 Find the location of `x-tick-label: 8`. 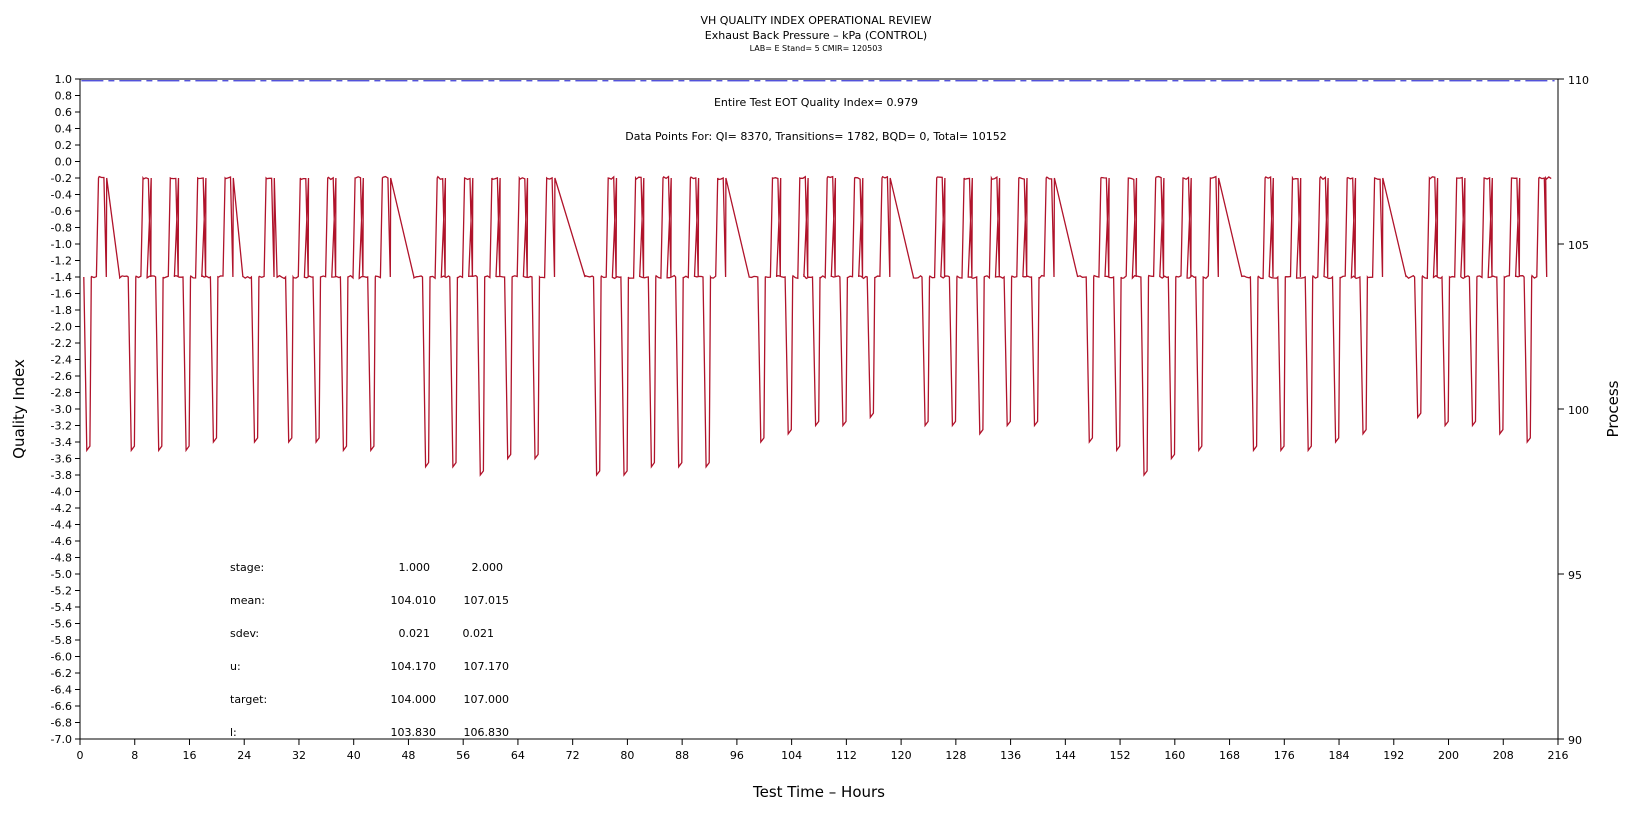

x-tick-label: 8 is located at coordinates (134, 755).